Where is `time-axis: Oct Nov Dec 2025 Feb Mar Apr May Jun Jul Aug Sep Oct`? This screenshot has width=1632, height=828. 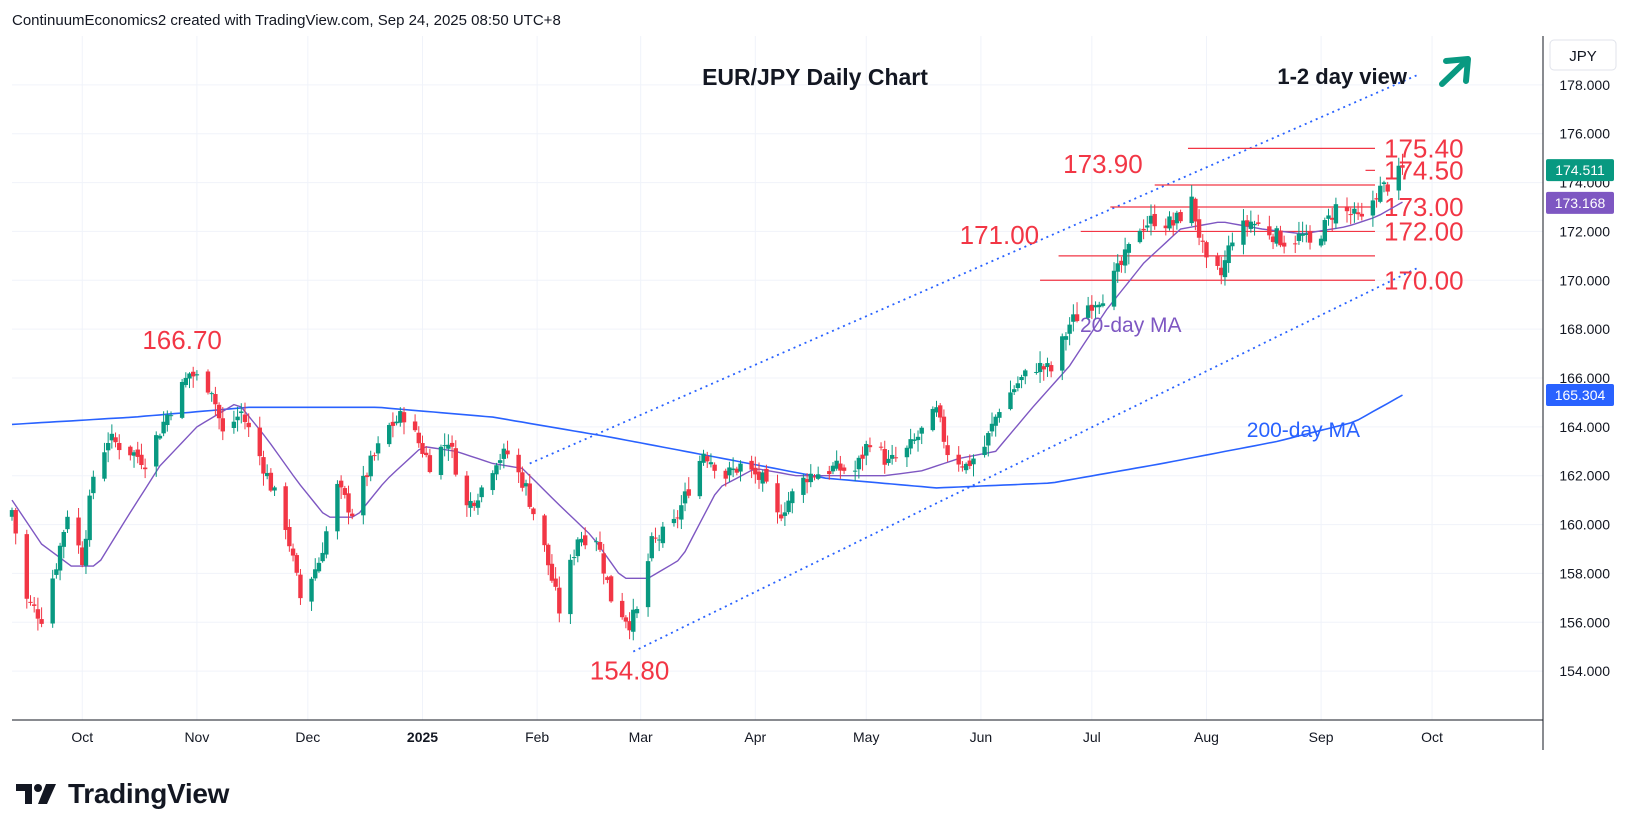
time-axis: Oct Nov Dec 2025 Feb Mar Apr May Jun Jul Aug Sep Oct is located at coordinates (757, 737).